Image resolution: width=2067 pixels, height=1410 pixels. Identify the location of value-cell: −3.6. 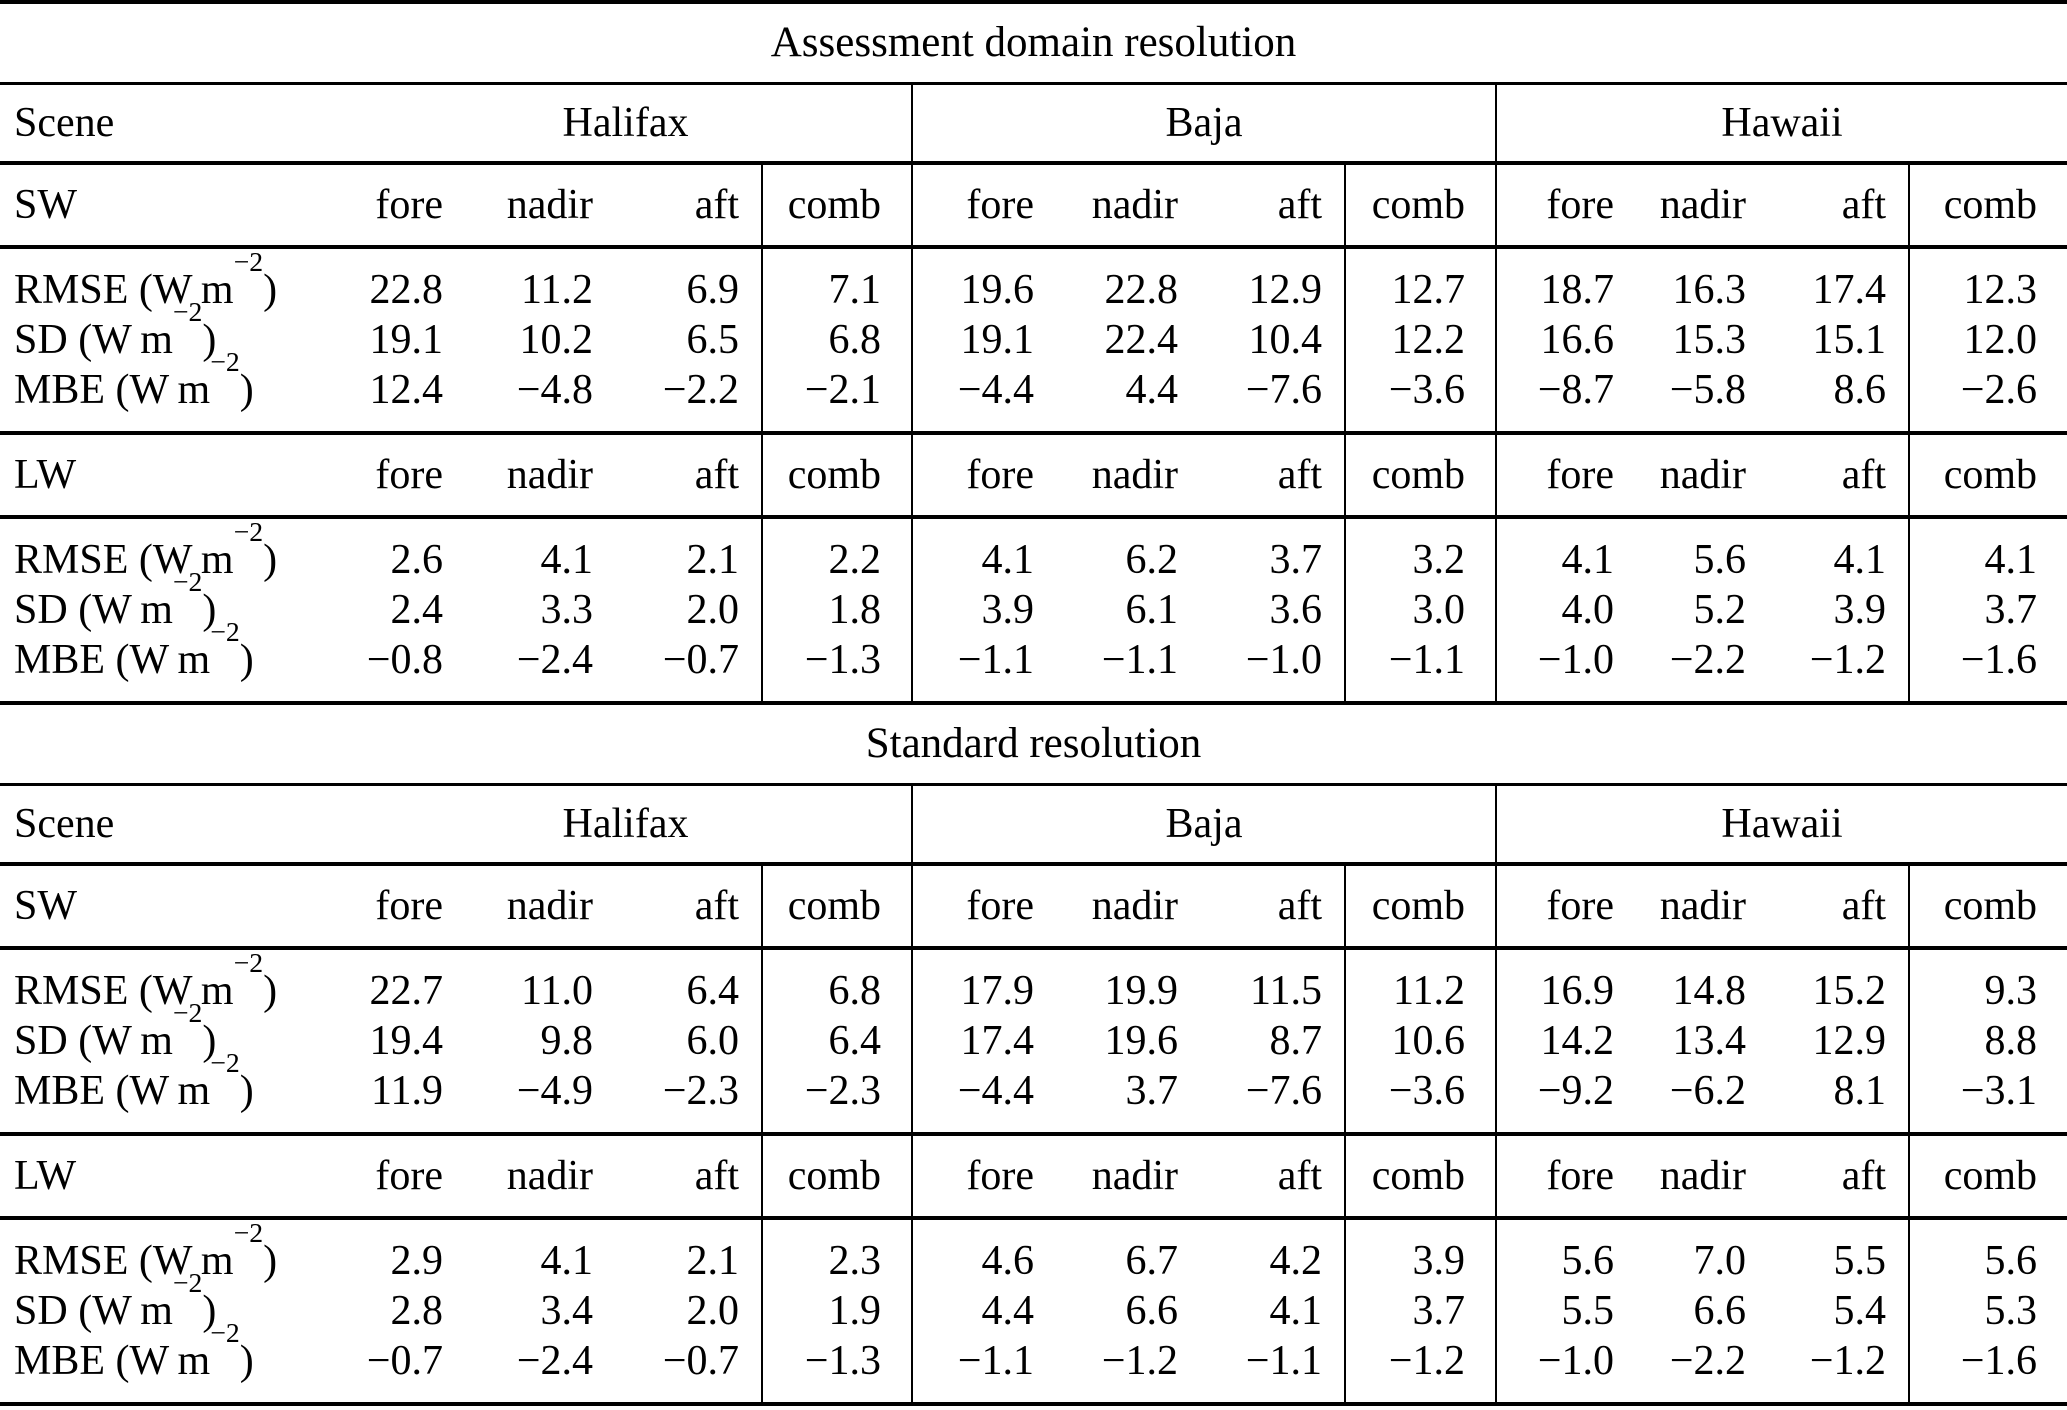
(1420, 1101).